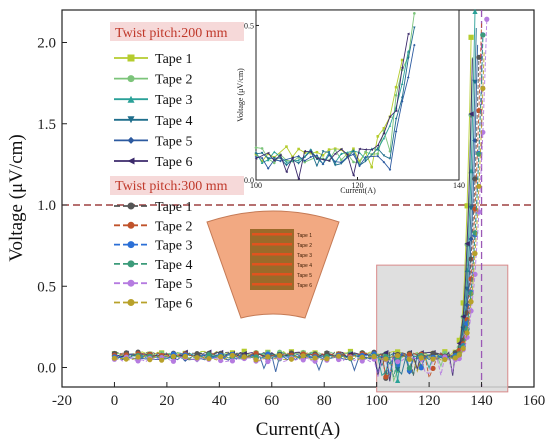 The height and width of the screenshot is (441, 550). What do you see at coordinates (153, 162) in the screenshot?
I see `legend-entry: Tape 6` at bounding box center [153, 162].